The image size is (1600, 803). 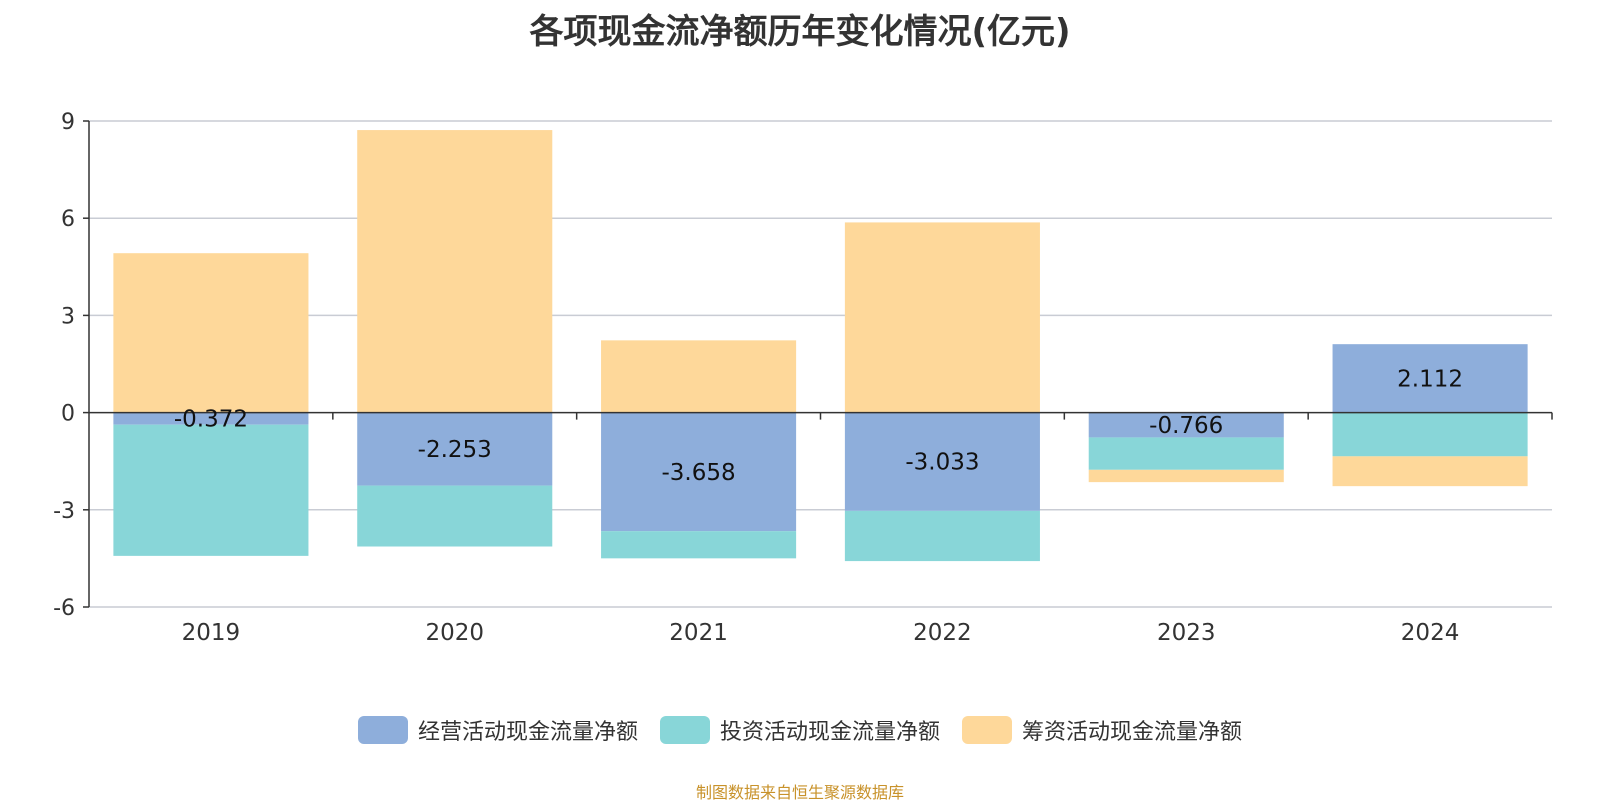 I want to click on data-label-2020: -2.253, so click(x=455, y=450).